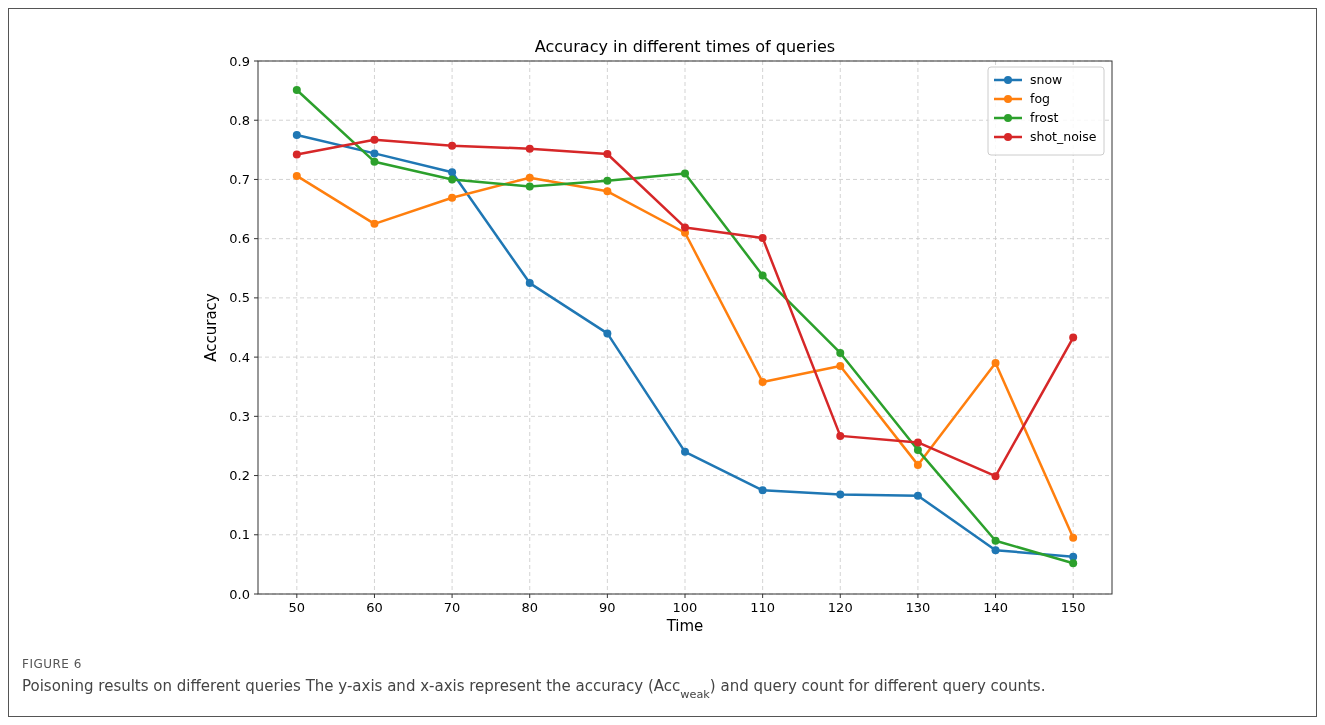  What do you see at coordinates (239, 298) in the screenshot?
I see `y-tick-label: 0.5` at bounding box center [239, 298].